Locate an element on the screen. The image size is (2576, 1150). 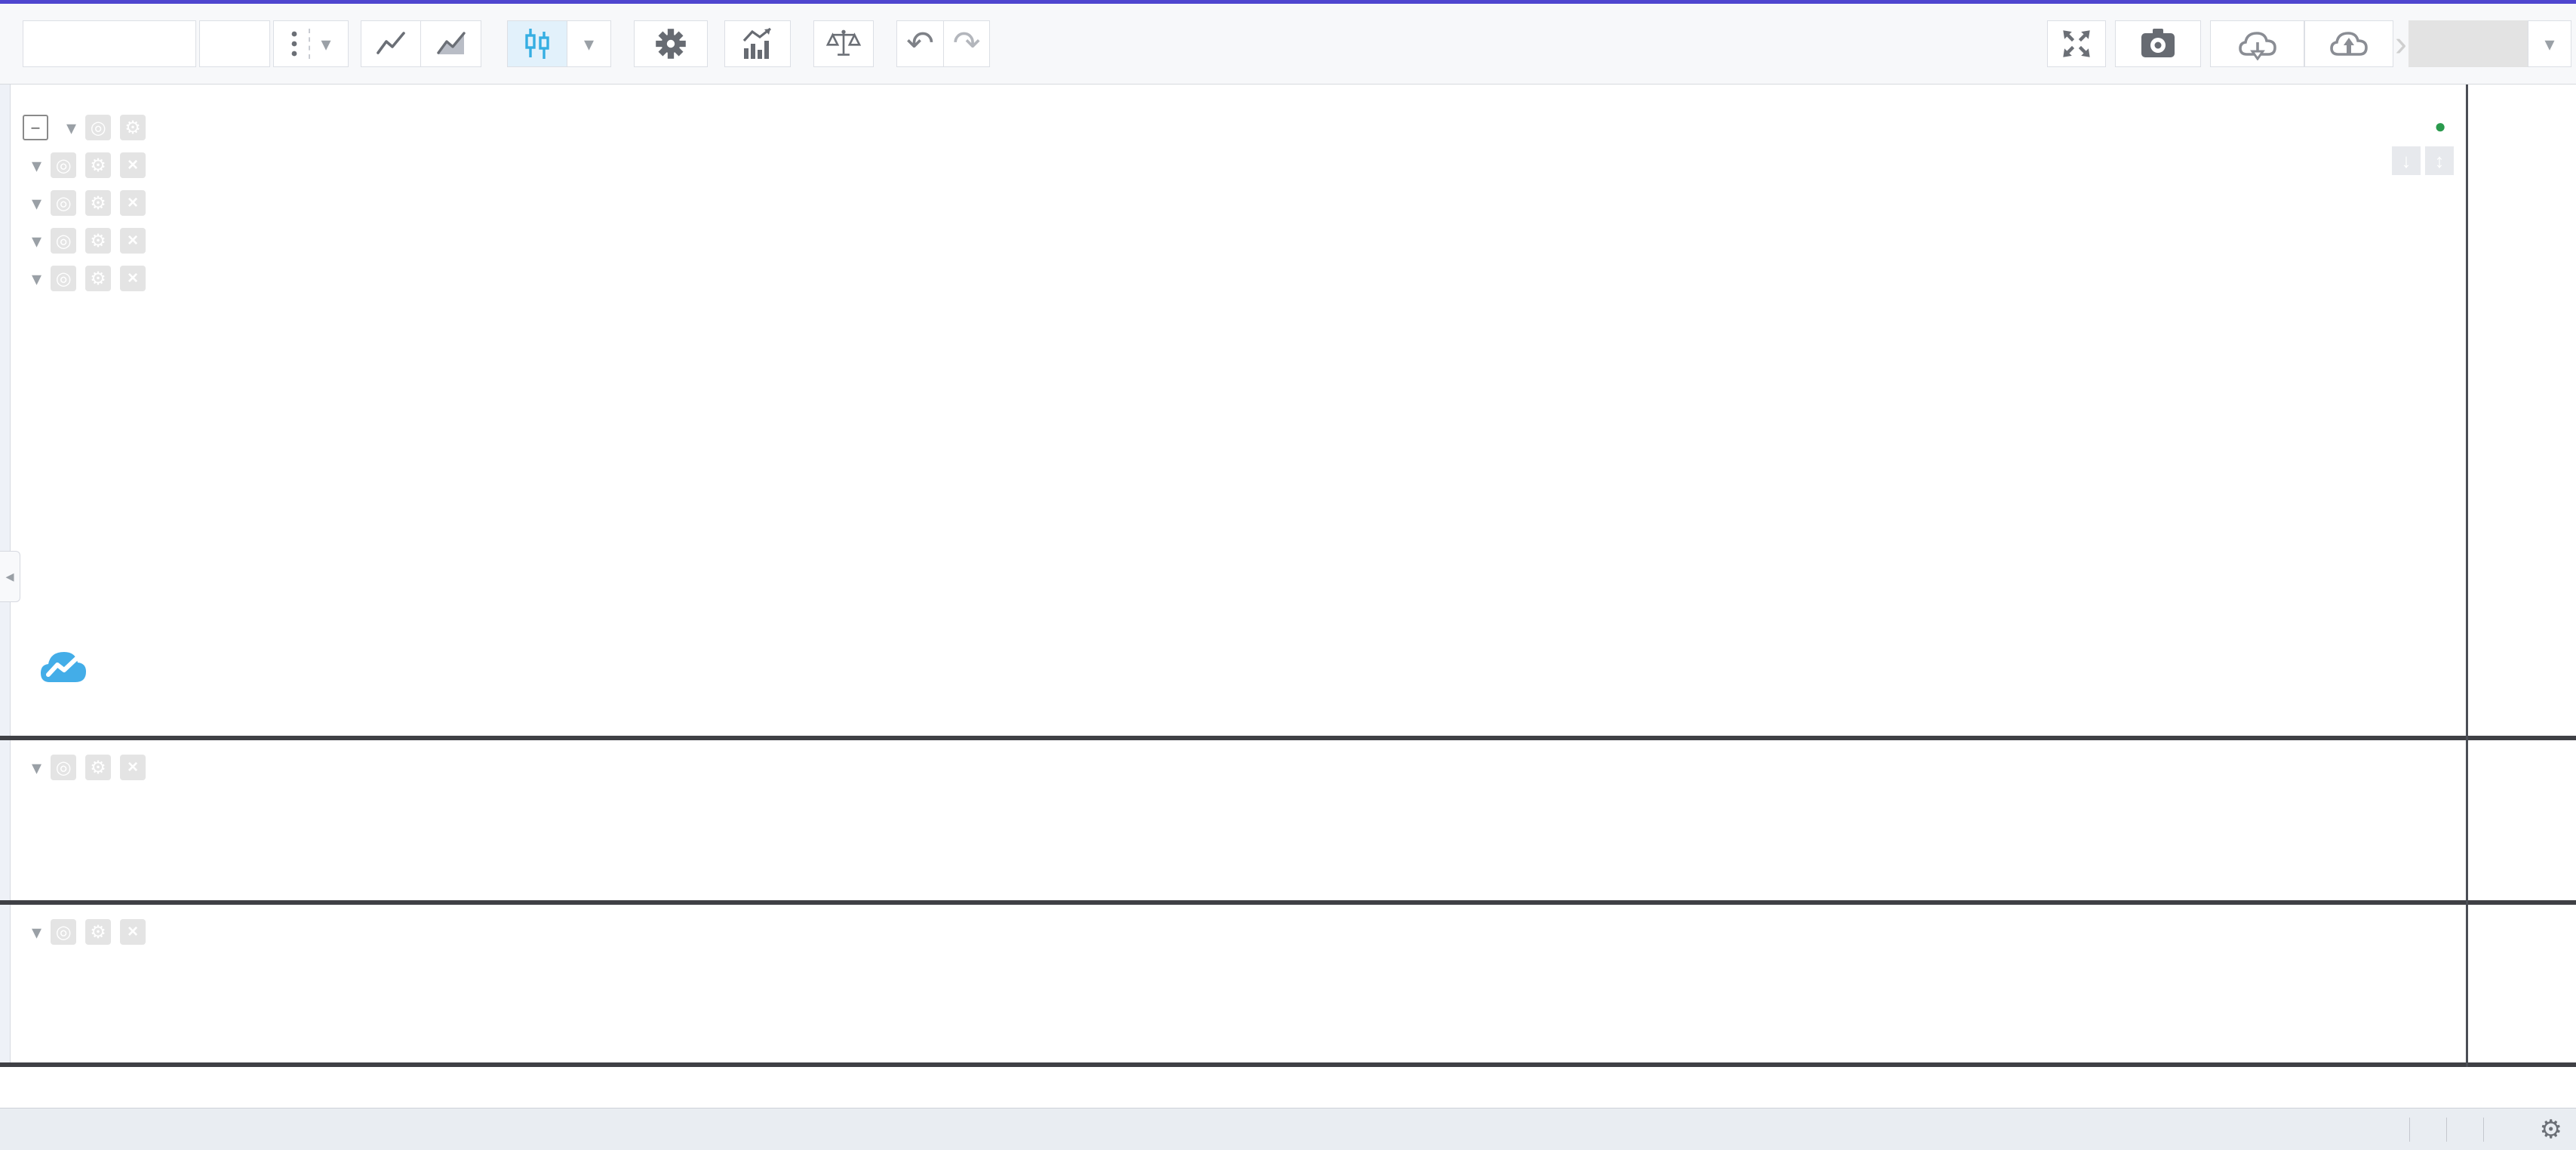
load-layout-button is located at coordinates (2257, 43).